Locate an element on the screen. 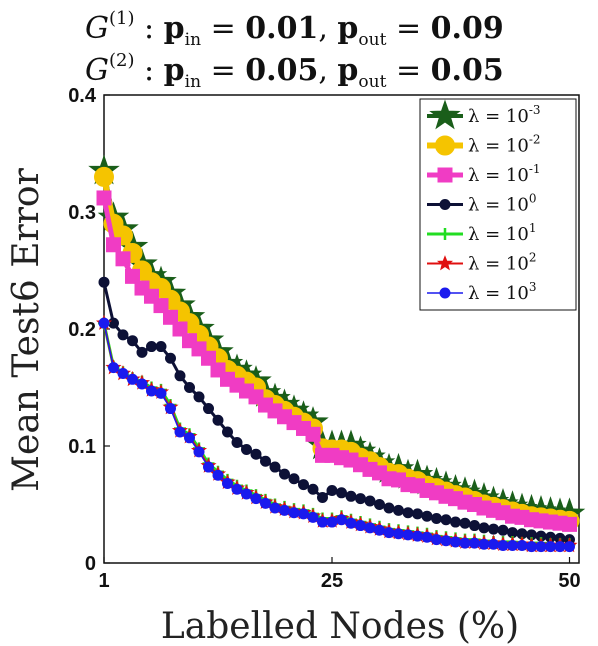 The height and width of the screenshot is (646, 598). legend-label: λ = 101 is located at coordinates (502, 233).